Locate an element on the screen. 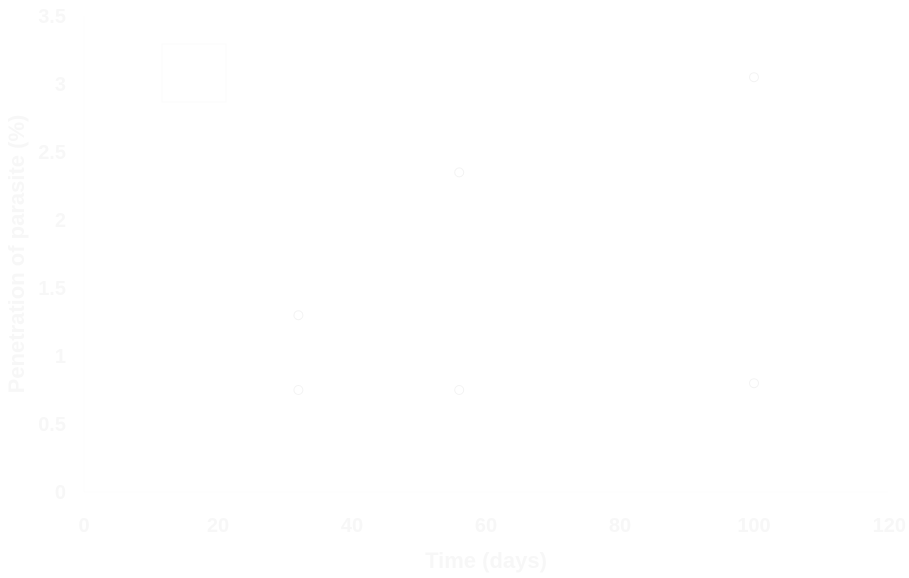 The width and height of the screenshot is (909, 578). x-tick-label: 100 is located at coordinates (753, 526).